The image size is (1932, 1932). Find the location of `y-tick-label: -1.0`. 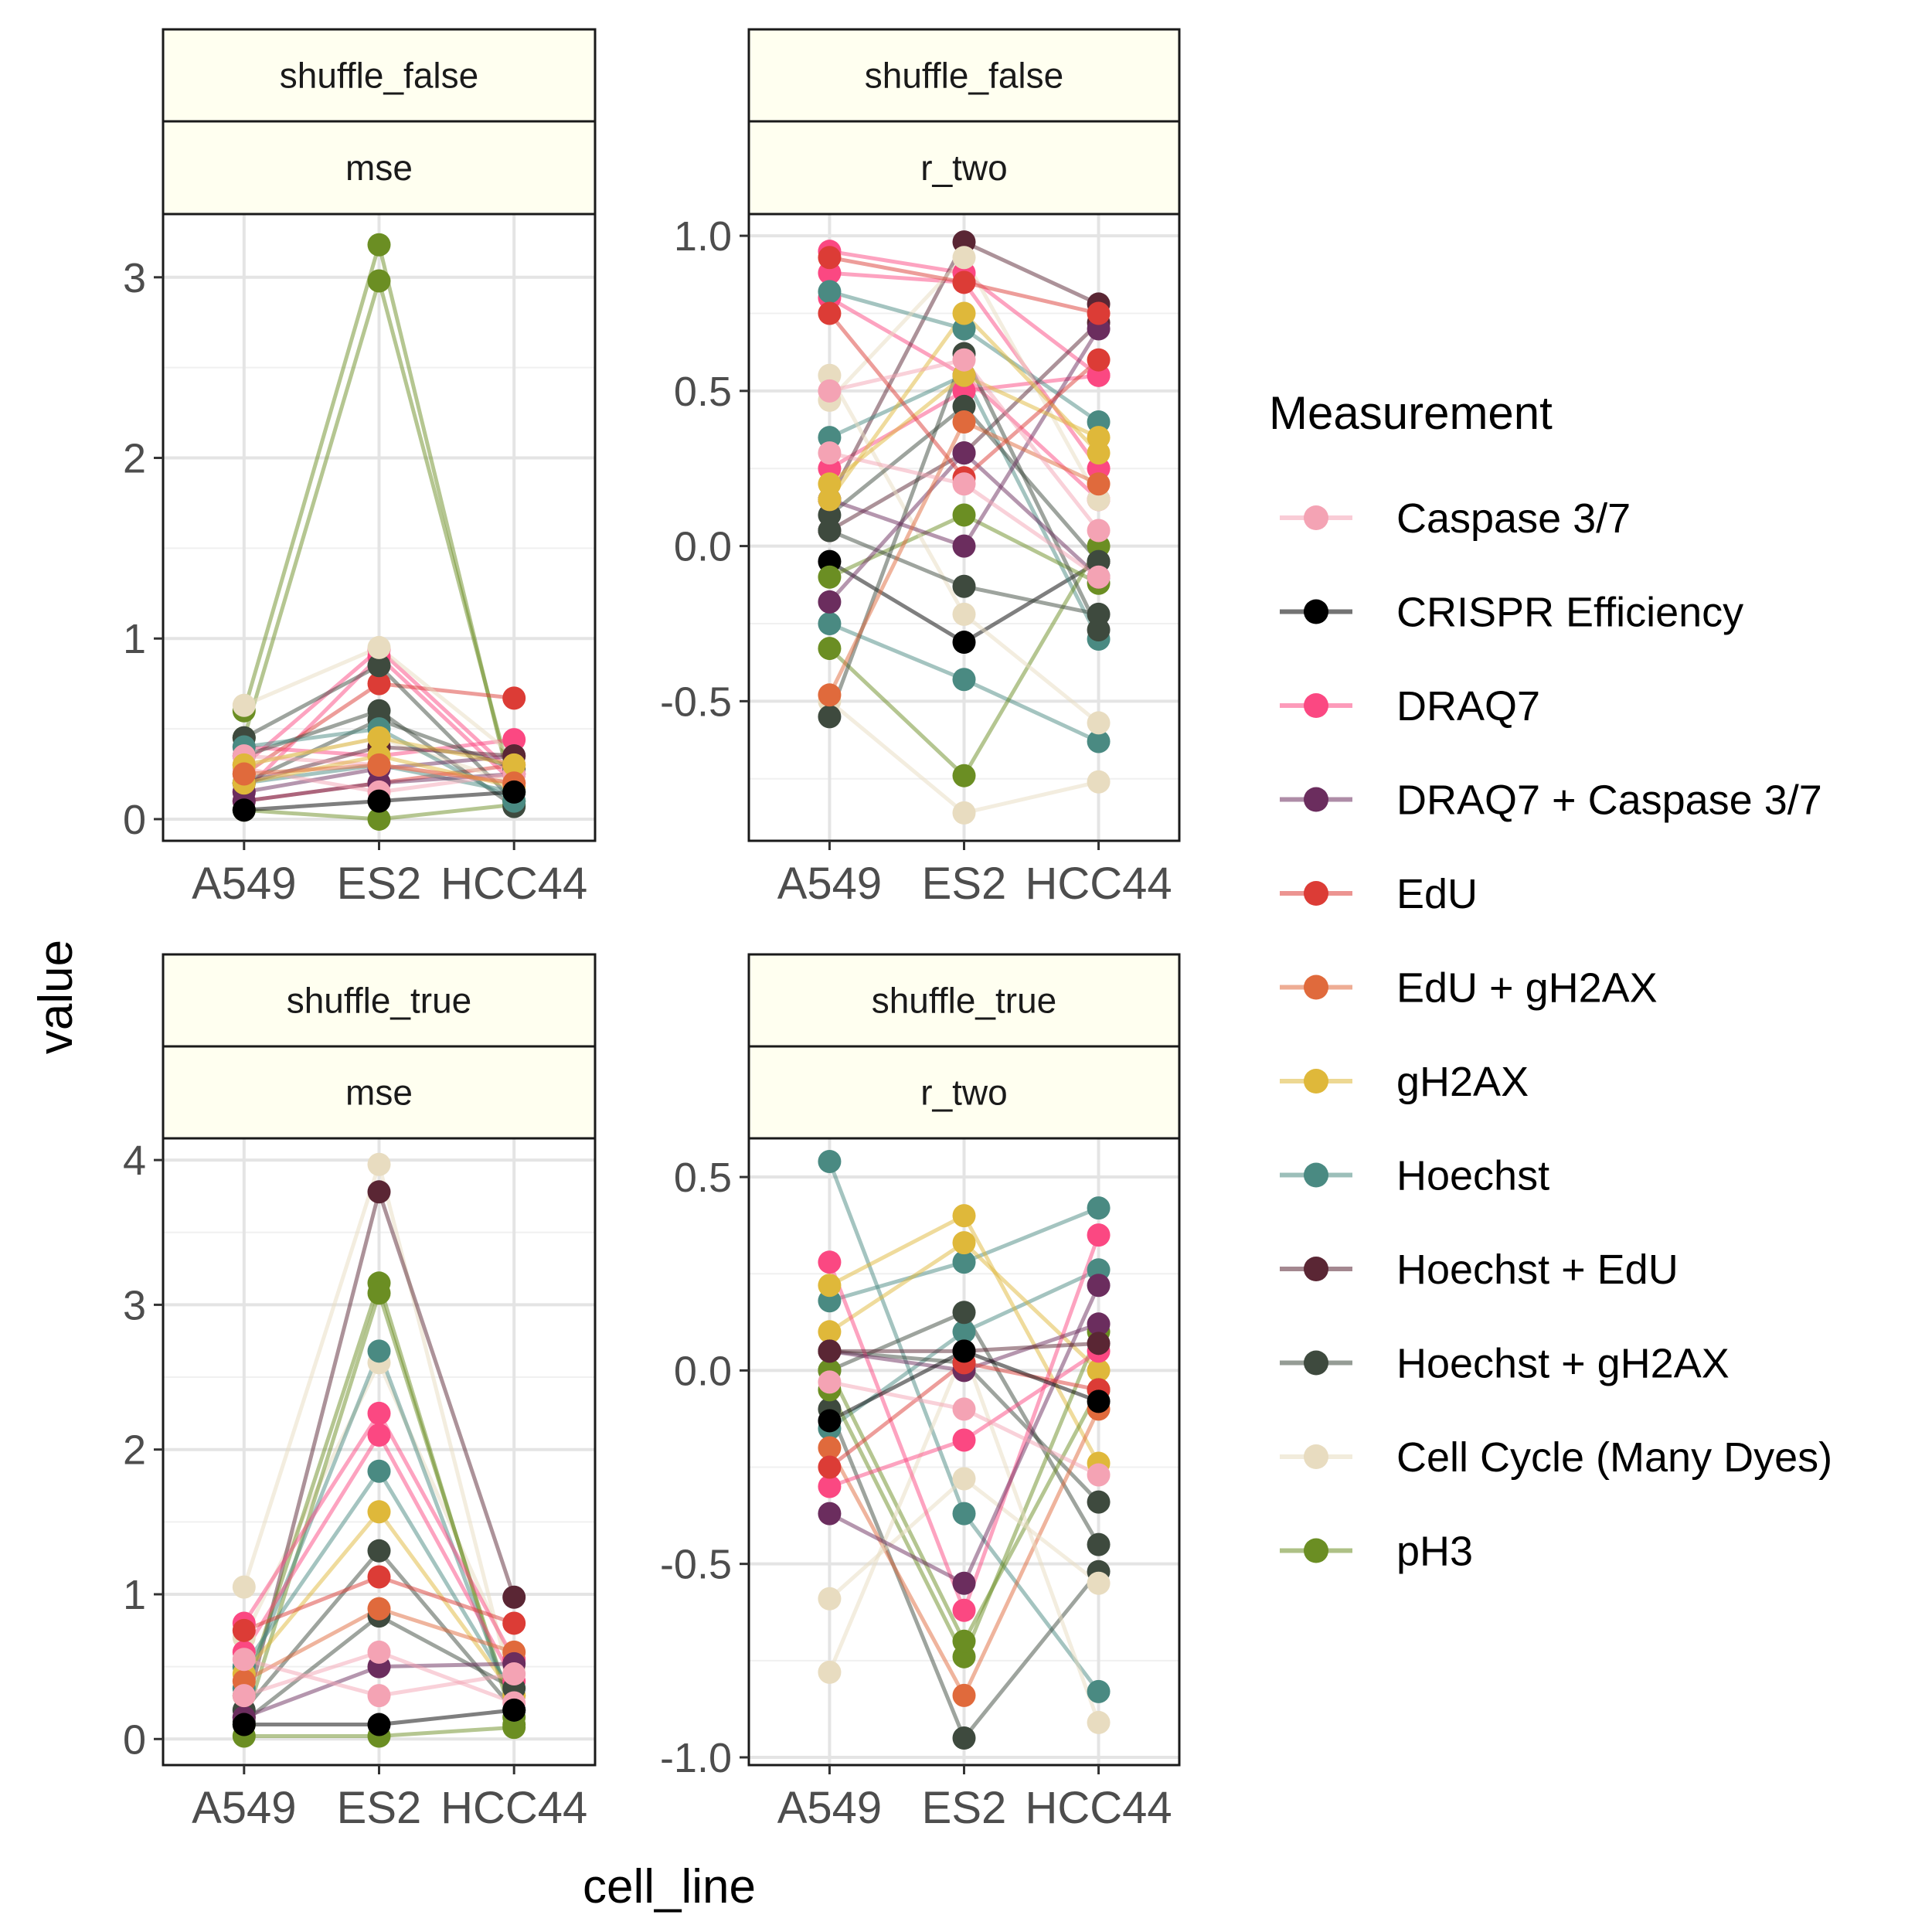

y-tick-label: -1.0 is located at coordinates (696, 1758).